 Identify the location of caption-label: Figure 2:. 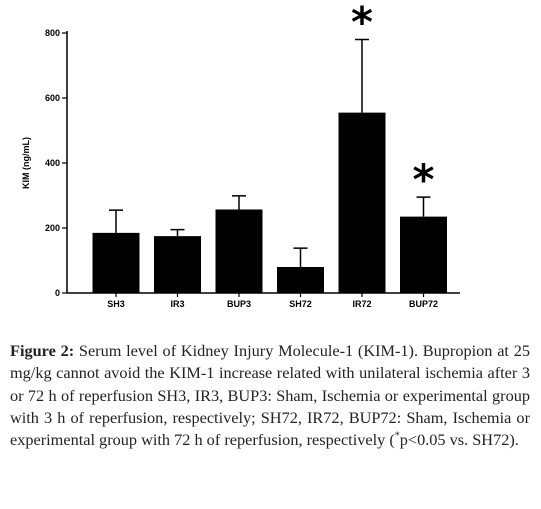
(42, 350).